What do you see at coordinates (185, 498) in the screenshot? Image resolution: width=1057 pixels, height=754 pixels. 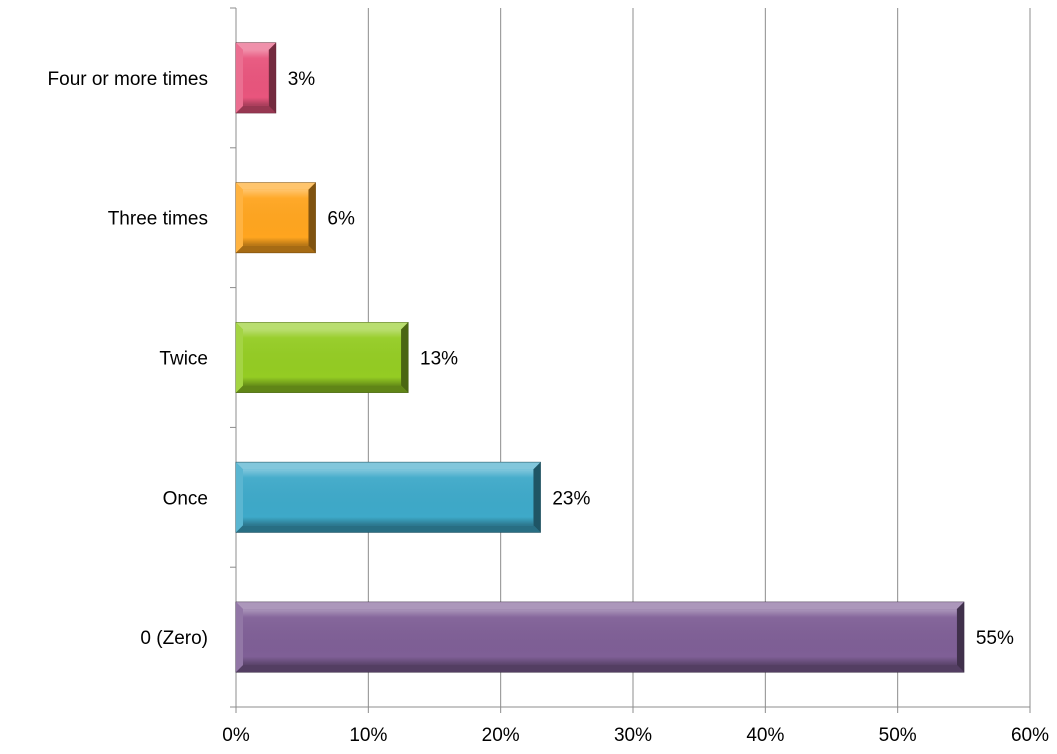 I see `category-label: Once` at bounding box center [185, 498].